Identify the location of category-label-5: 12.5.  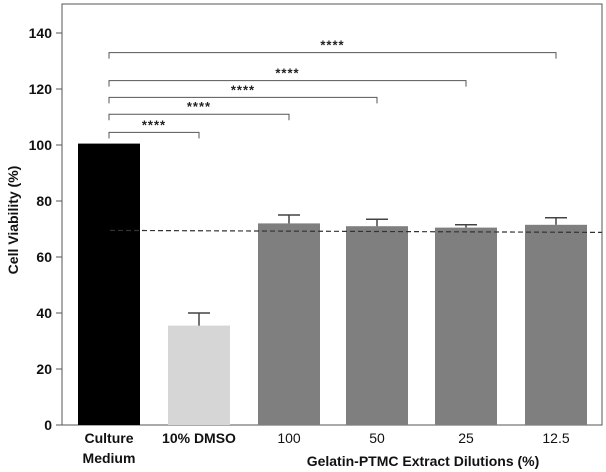
(555, 438).